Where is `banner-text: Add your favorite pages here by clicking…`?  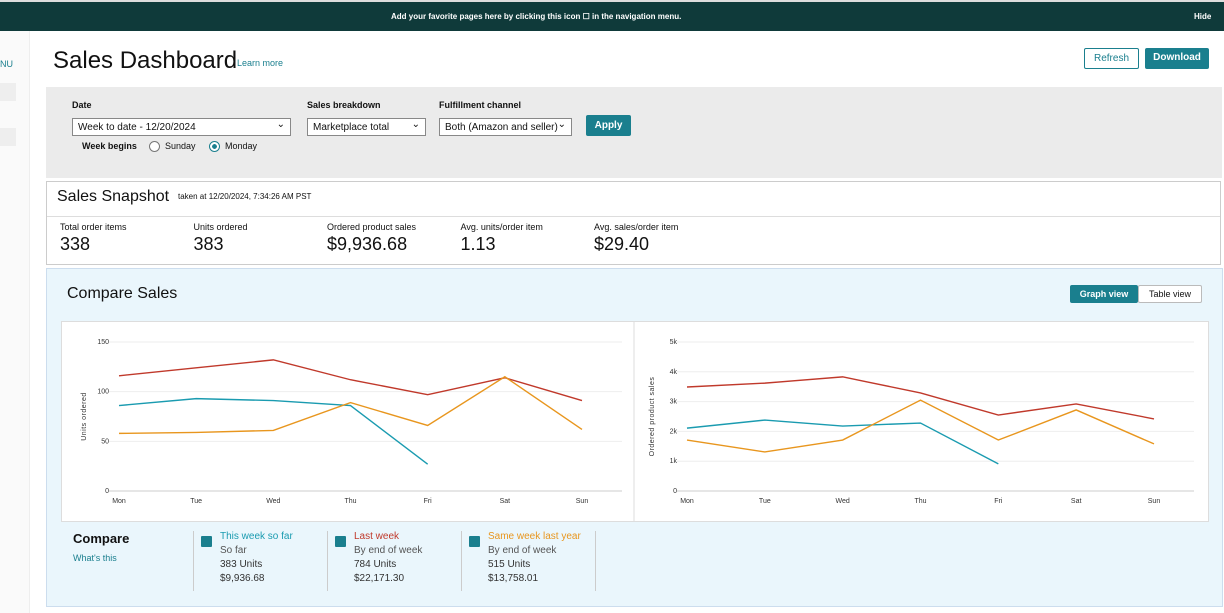 banner-text: Add your favorite pages here by clicking… is located at coordinates (536, 16).